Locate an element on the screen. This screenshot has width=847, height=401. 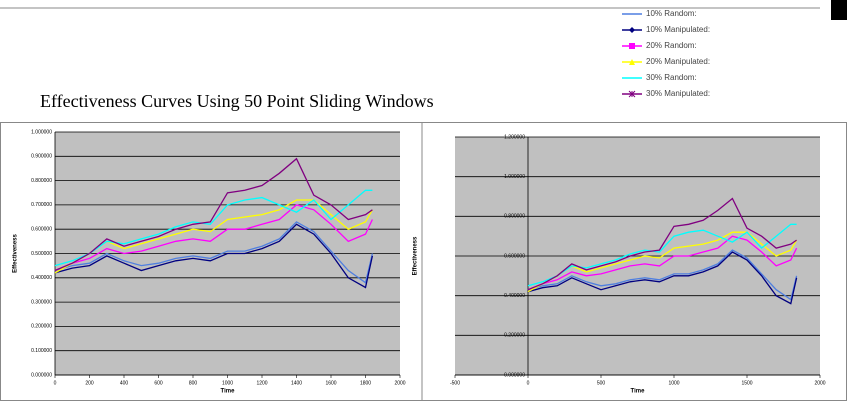
y-tick-label: 0.700000 is located at coordinates (41, 205).